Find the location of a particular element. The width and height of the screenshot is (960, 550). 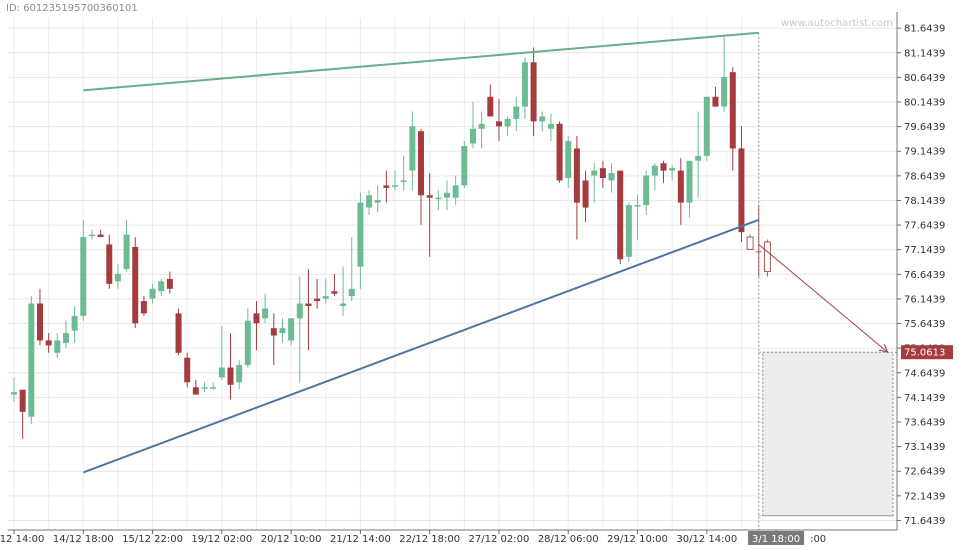

y-tick-label: 78.1439 is located at coordinates (924, 201).